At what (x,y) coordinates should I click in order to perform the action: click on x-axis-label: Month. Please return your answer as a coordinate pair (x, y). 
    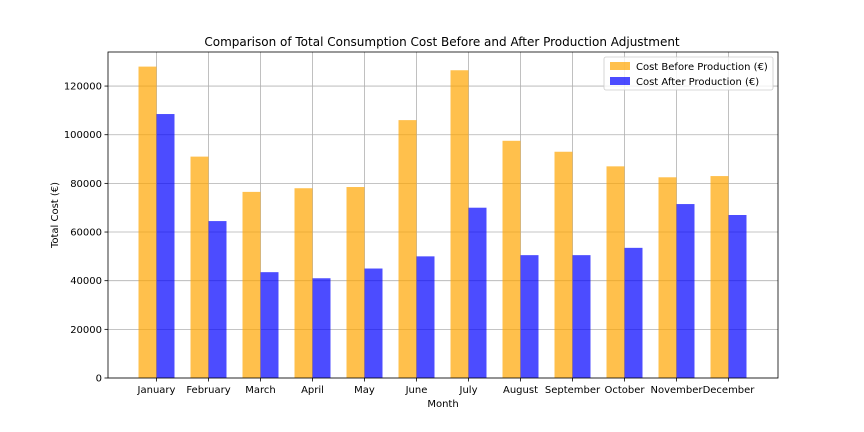
    Looking at the image, I should click on (442, 404).